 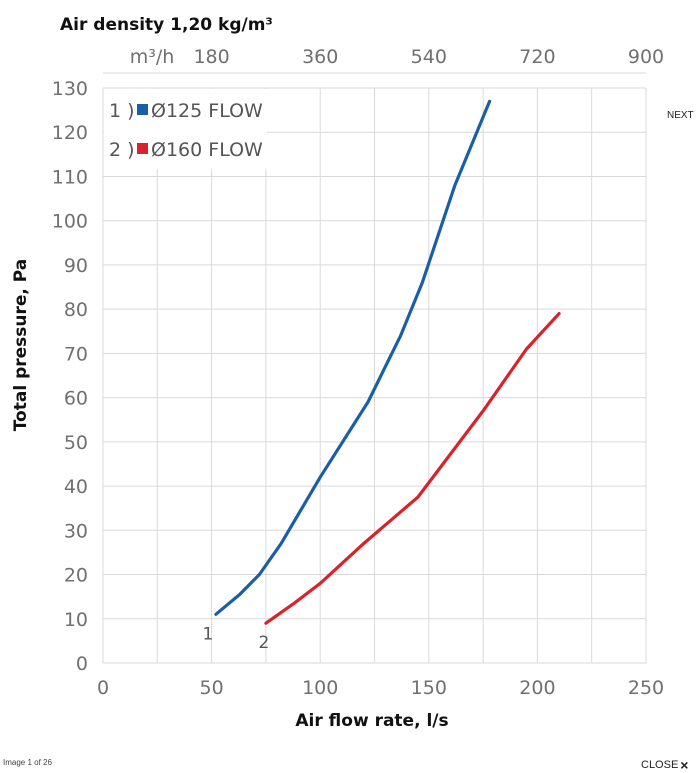 I want to click on close-icon: ×, so click(x=684, y=765).